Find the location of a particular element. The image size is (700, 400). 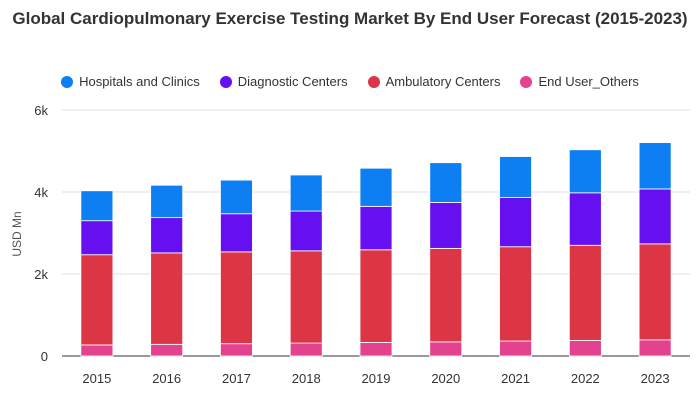

bar-hospitals-and-clinics-2020 is located at coordinates (446, 182).